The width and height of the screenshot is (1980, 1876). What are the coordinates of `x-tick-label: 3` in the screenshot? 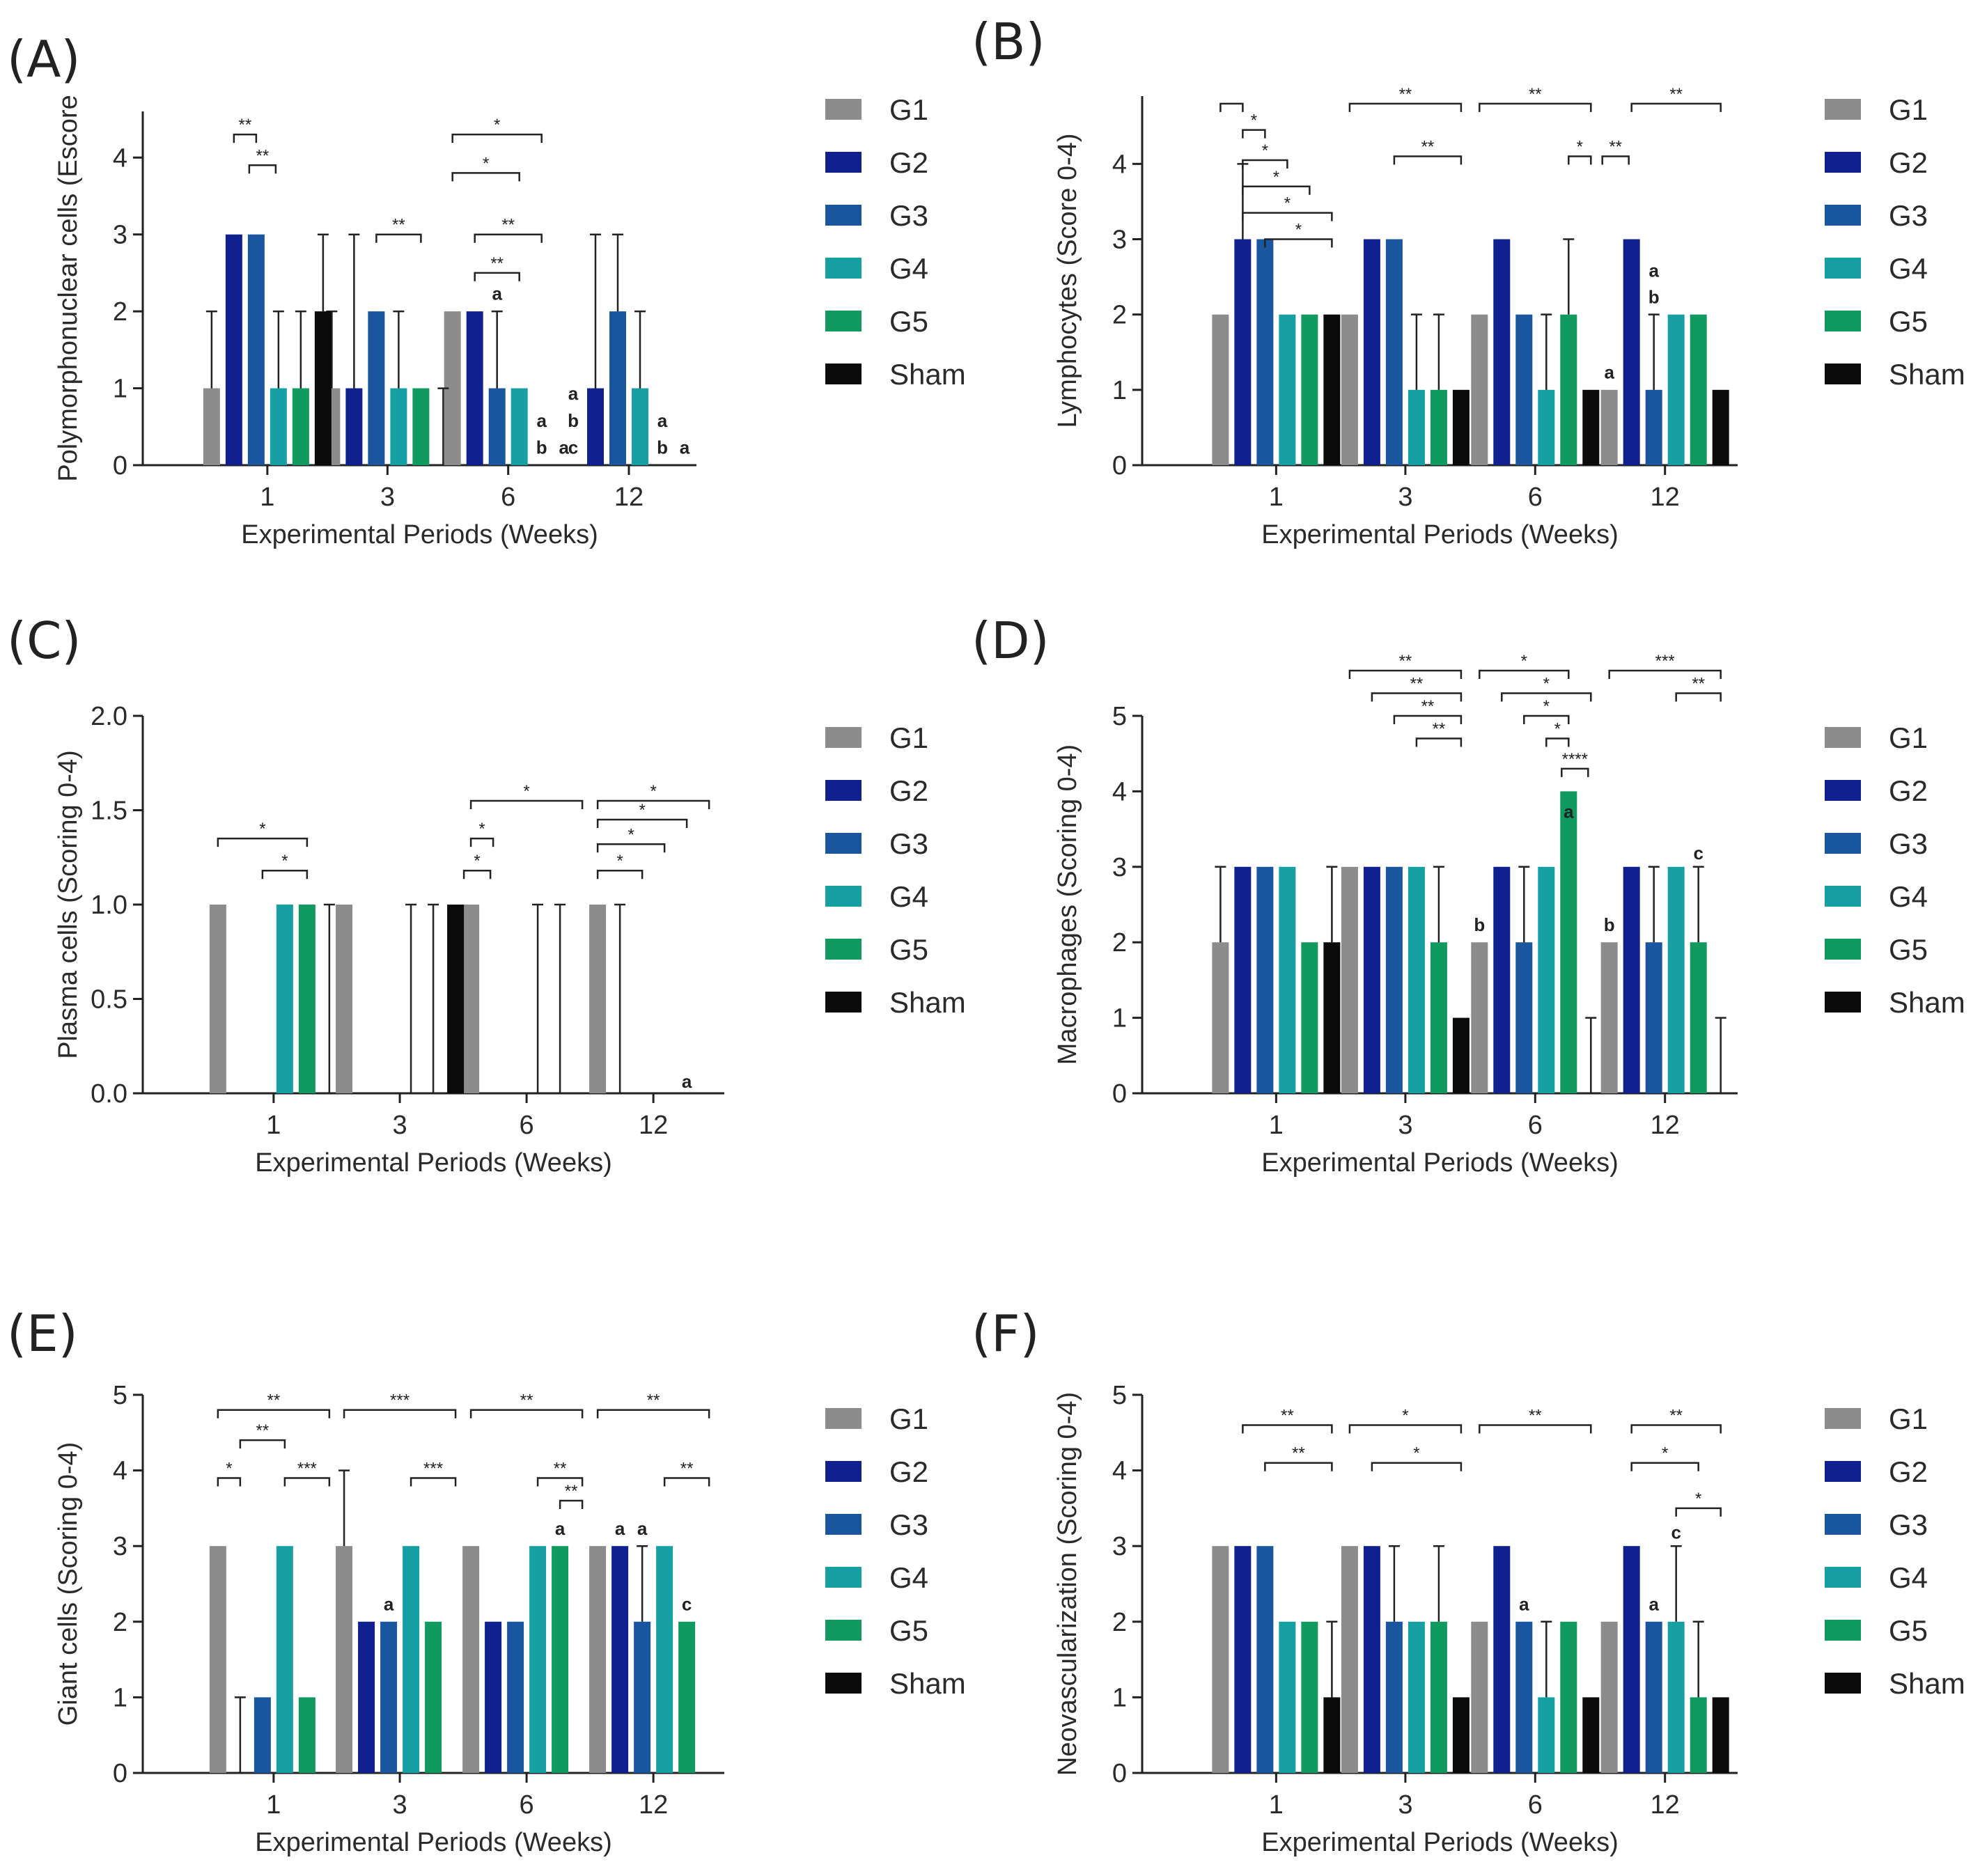 It's located at (1405, 497).